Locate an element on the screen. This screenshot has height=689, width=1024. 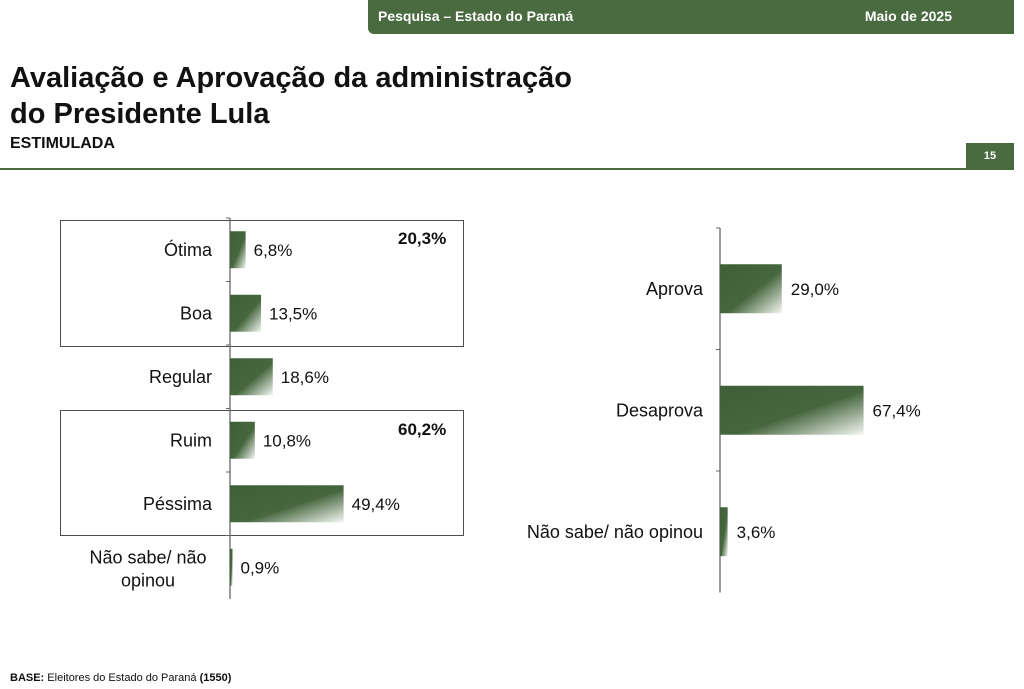
evaluation-value-label: 0,9% is located at coordinates (260, 567).